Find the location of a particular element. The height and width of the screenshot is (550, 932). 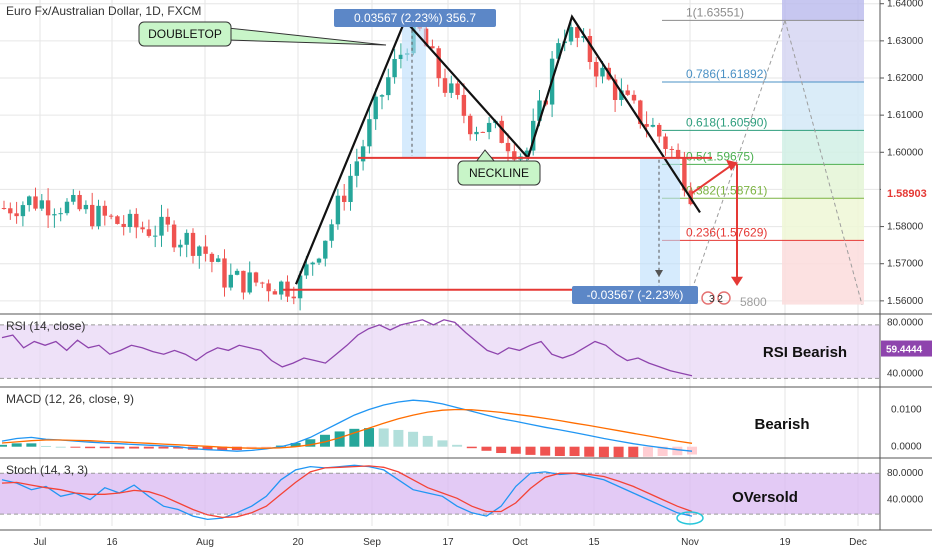

fib-label-1: 0.786(1.61892) is located at coordinates (726, 74).